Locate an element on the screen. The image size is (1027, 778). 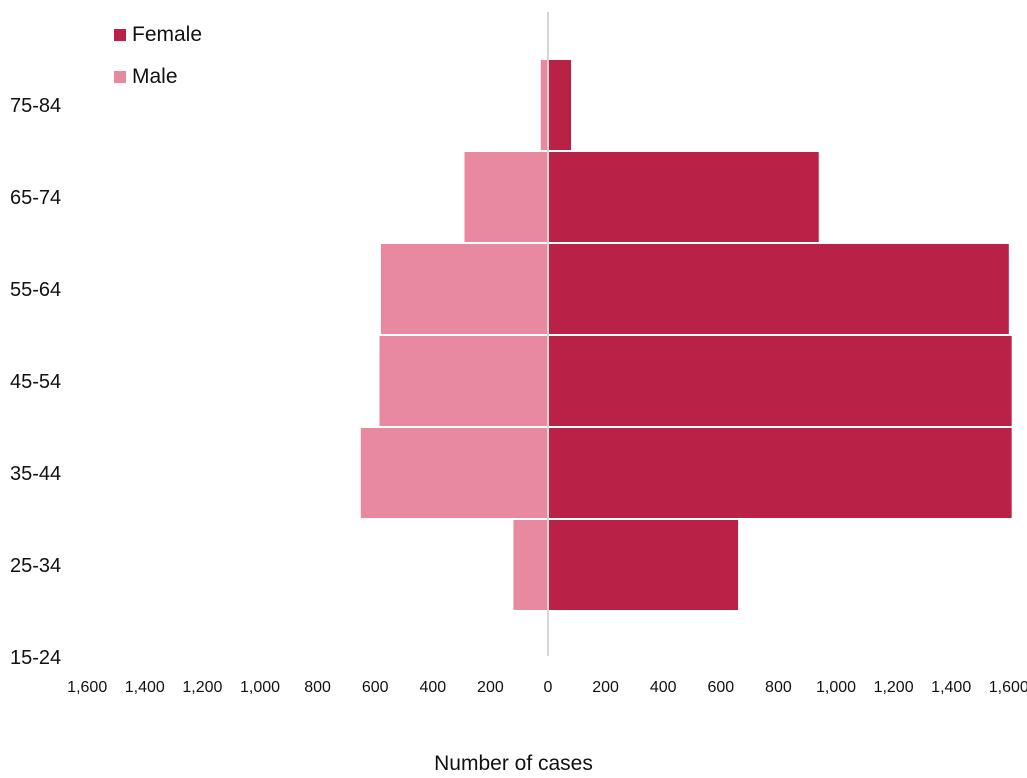
legend-item-male: Male is located at coordinates (158, 77).